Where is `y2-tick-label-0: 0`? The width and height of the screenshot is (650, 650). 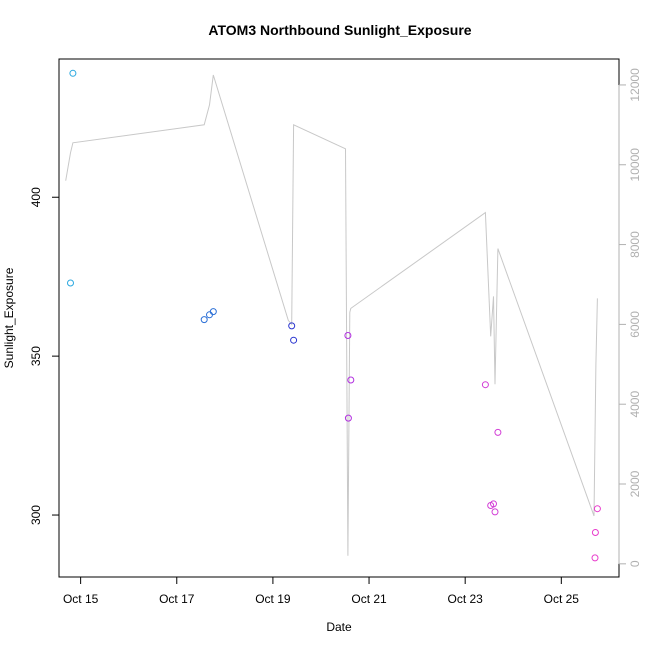 y2-tick-label-0: 0 is located at coordinates (635, 563).